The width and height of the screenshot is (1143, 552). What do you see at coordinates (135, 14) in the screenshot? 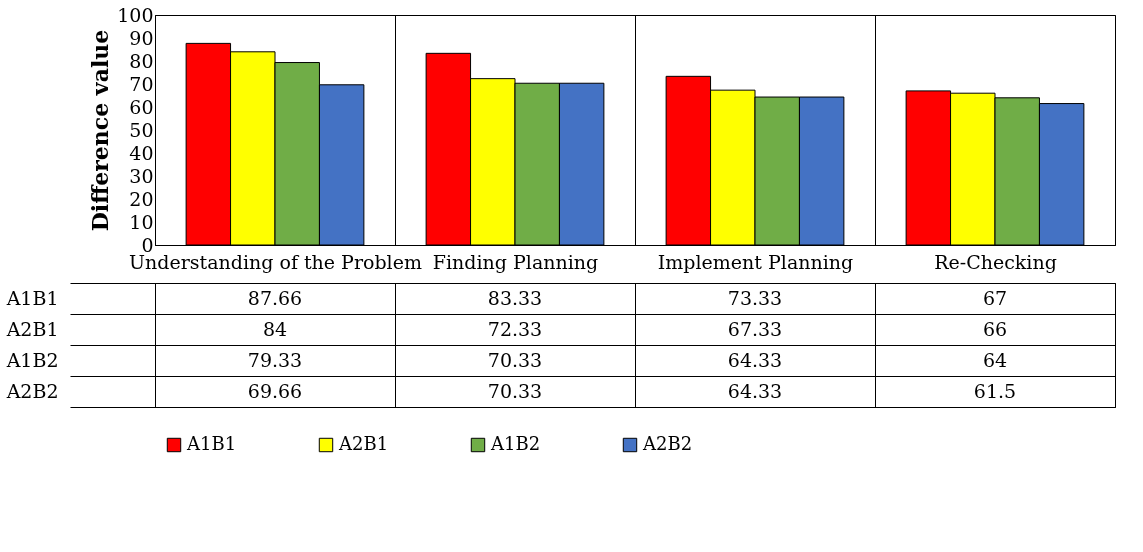
I see `y-tick-label: 100` at bounding box center [135, 14].